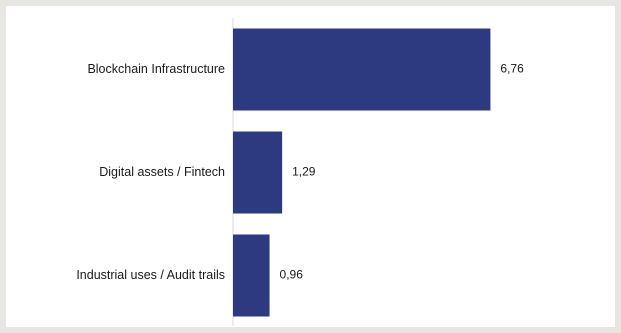  Describe the element at coordinates (156, 69) in the screenshot. I see `category-label-0: Blockchain Infrastructure` at that location.